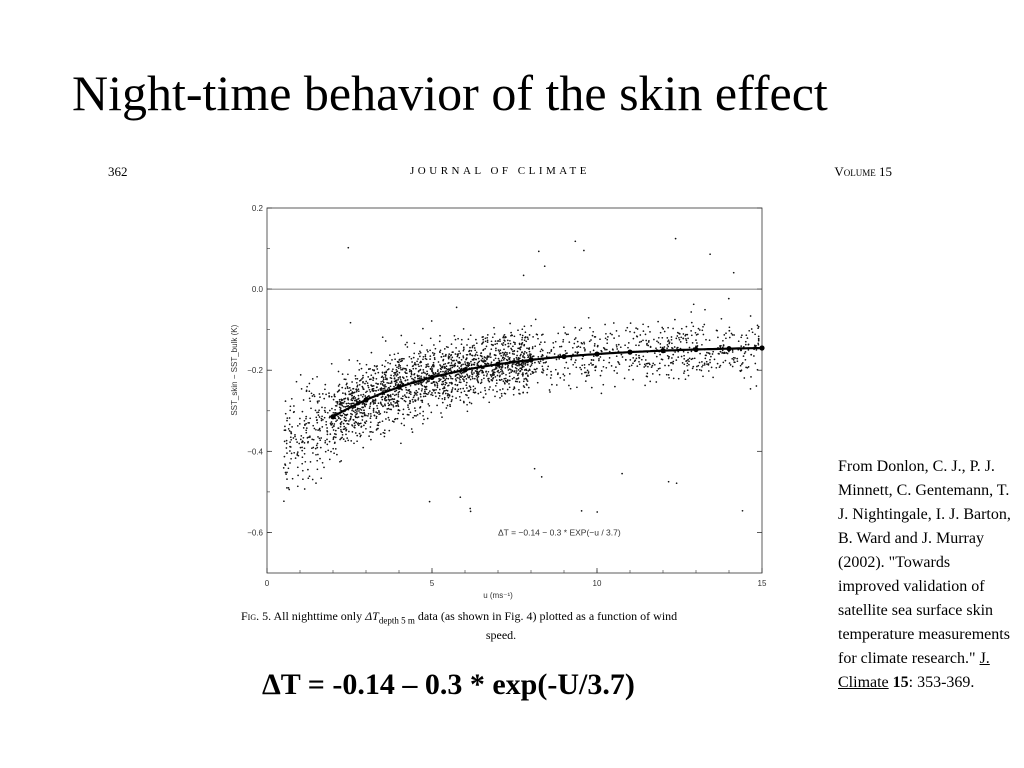  Describe the element at coordinates (914, 670) in the screenshot. I see `citation-journal-link: J. Climate` at that location.